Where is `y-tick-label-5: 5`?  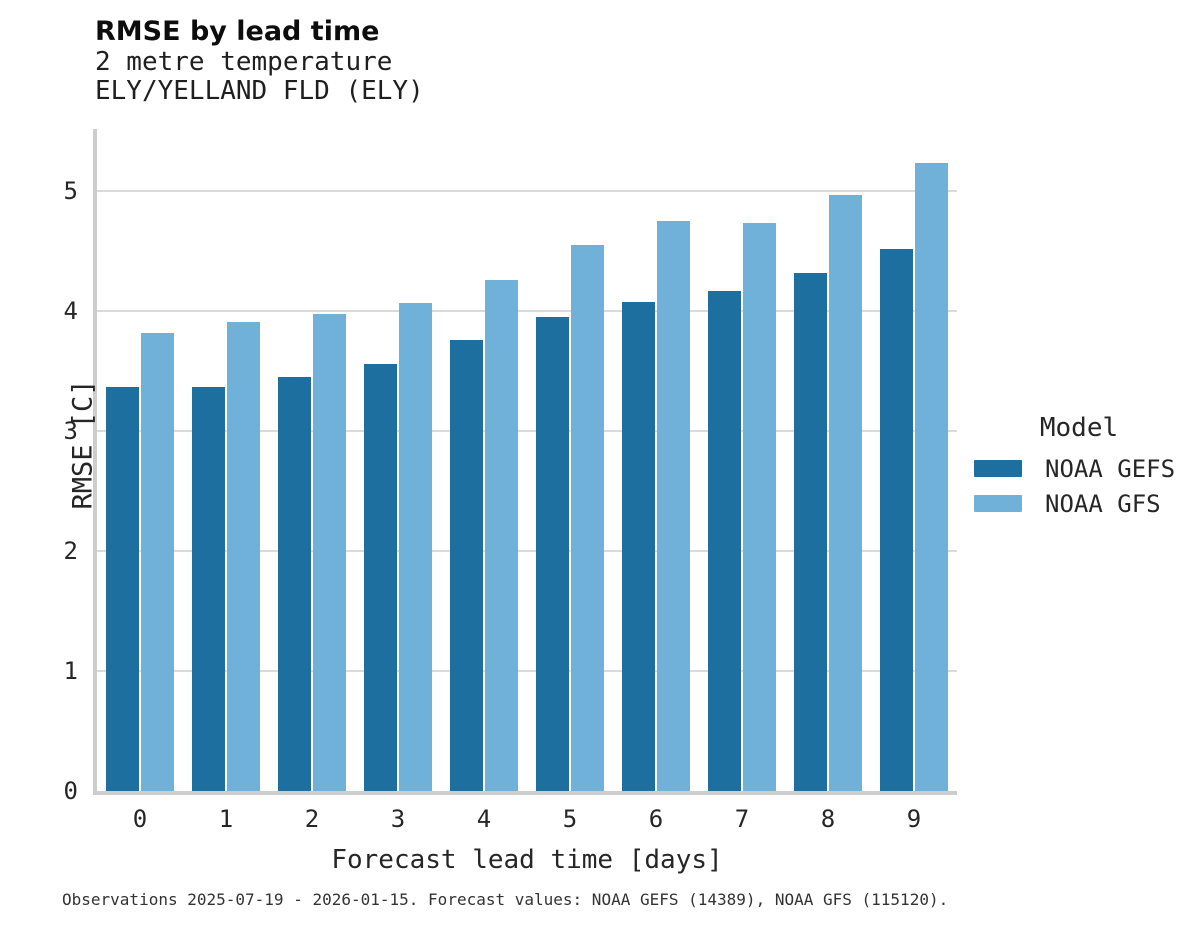
y-tick-label-5: 5 is located at coordinates (70, 191).